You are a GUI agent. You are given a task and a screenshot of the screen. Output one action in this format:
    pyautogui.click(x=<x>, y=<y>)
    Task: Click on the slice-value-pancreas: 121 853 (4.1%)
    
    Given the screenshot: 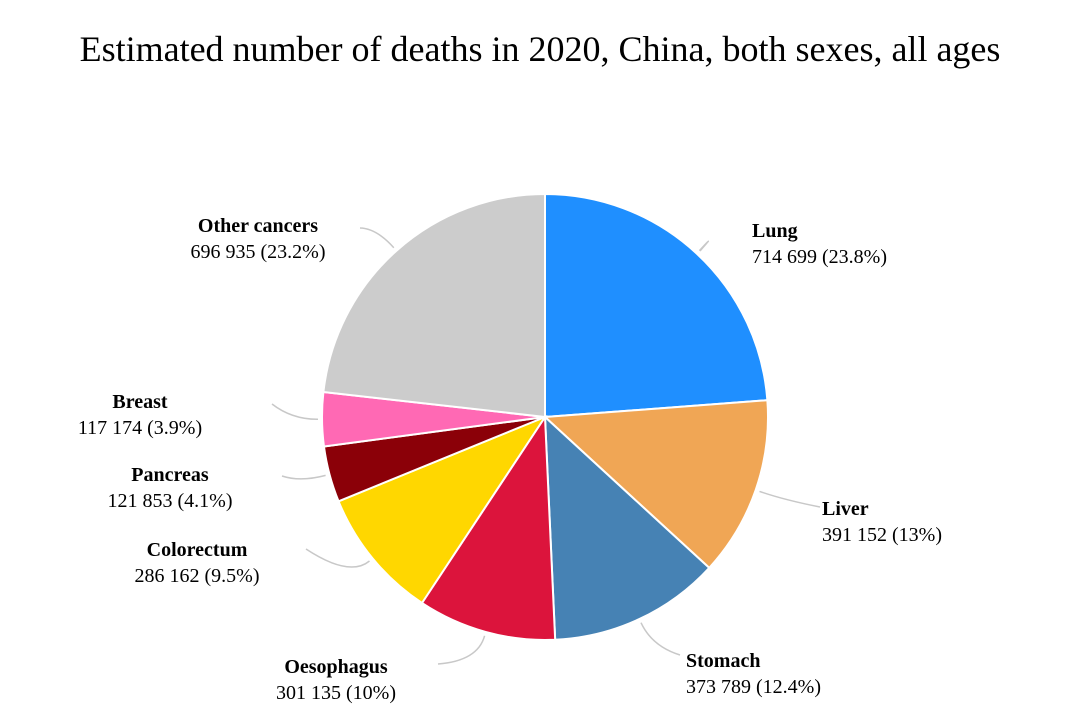 What is the action you would take?
    pyautogui.click(x=170, y=501)
    